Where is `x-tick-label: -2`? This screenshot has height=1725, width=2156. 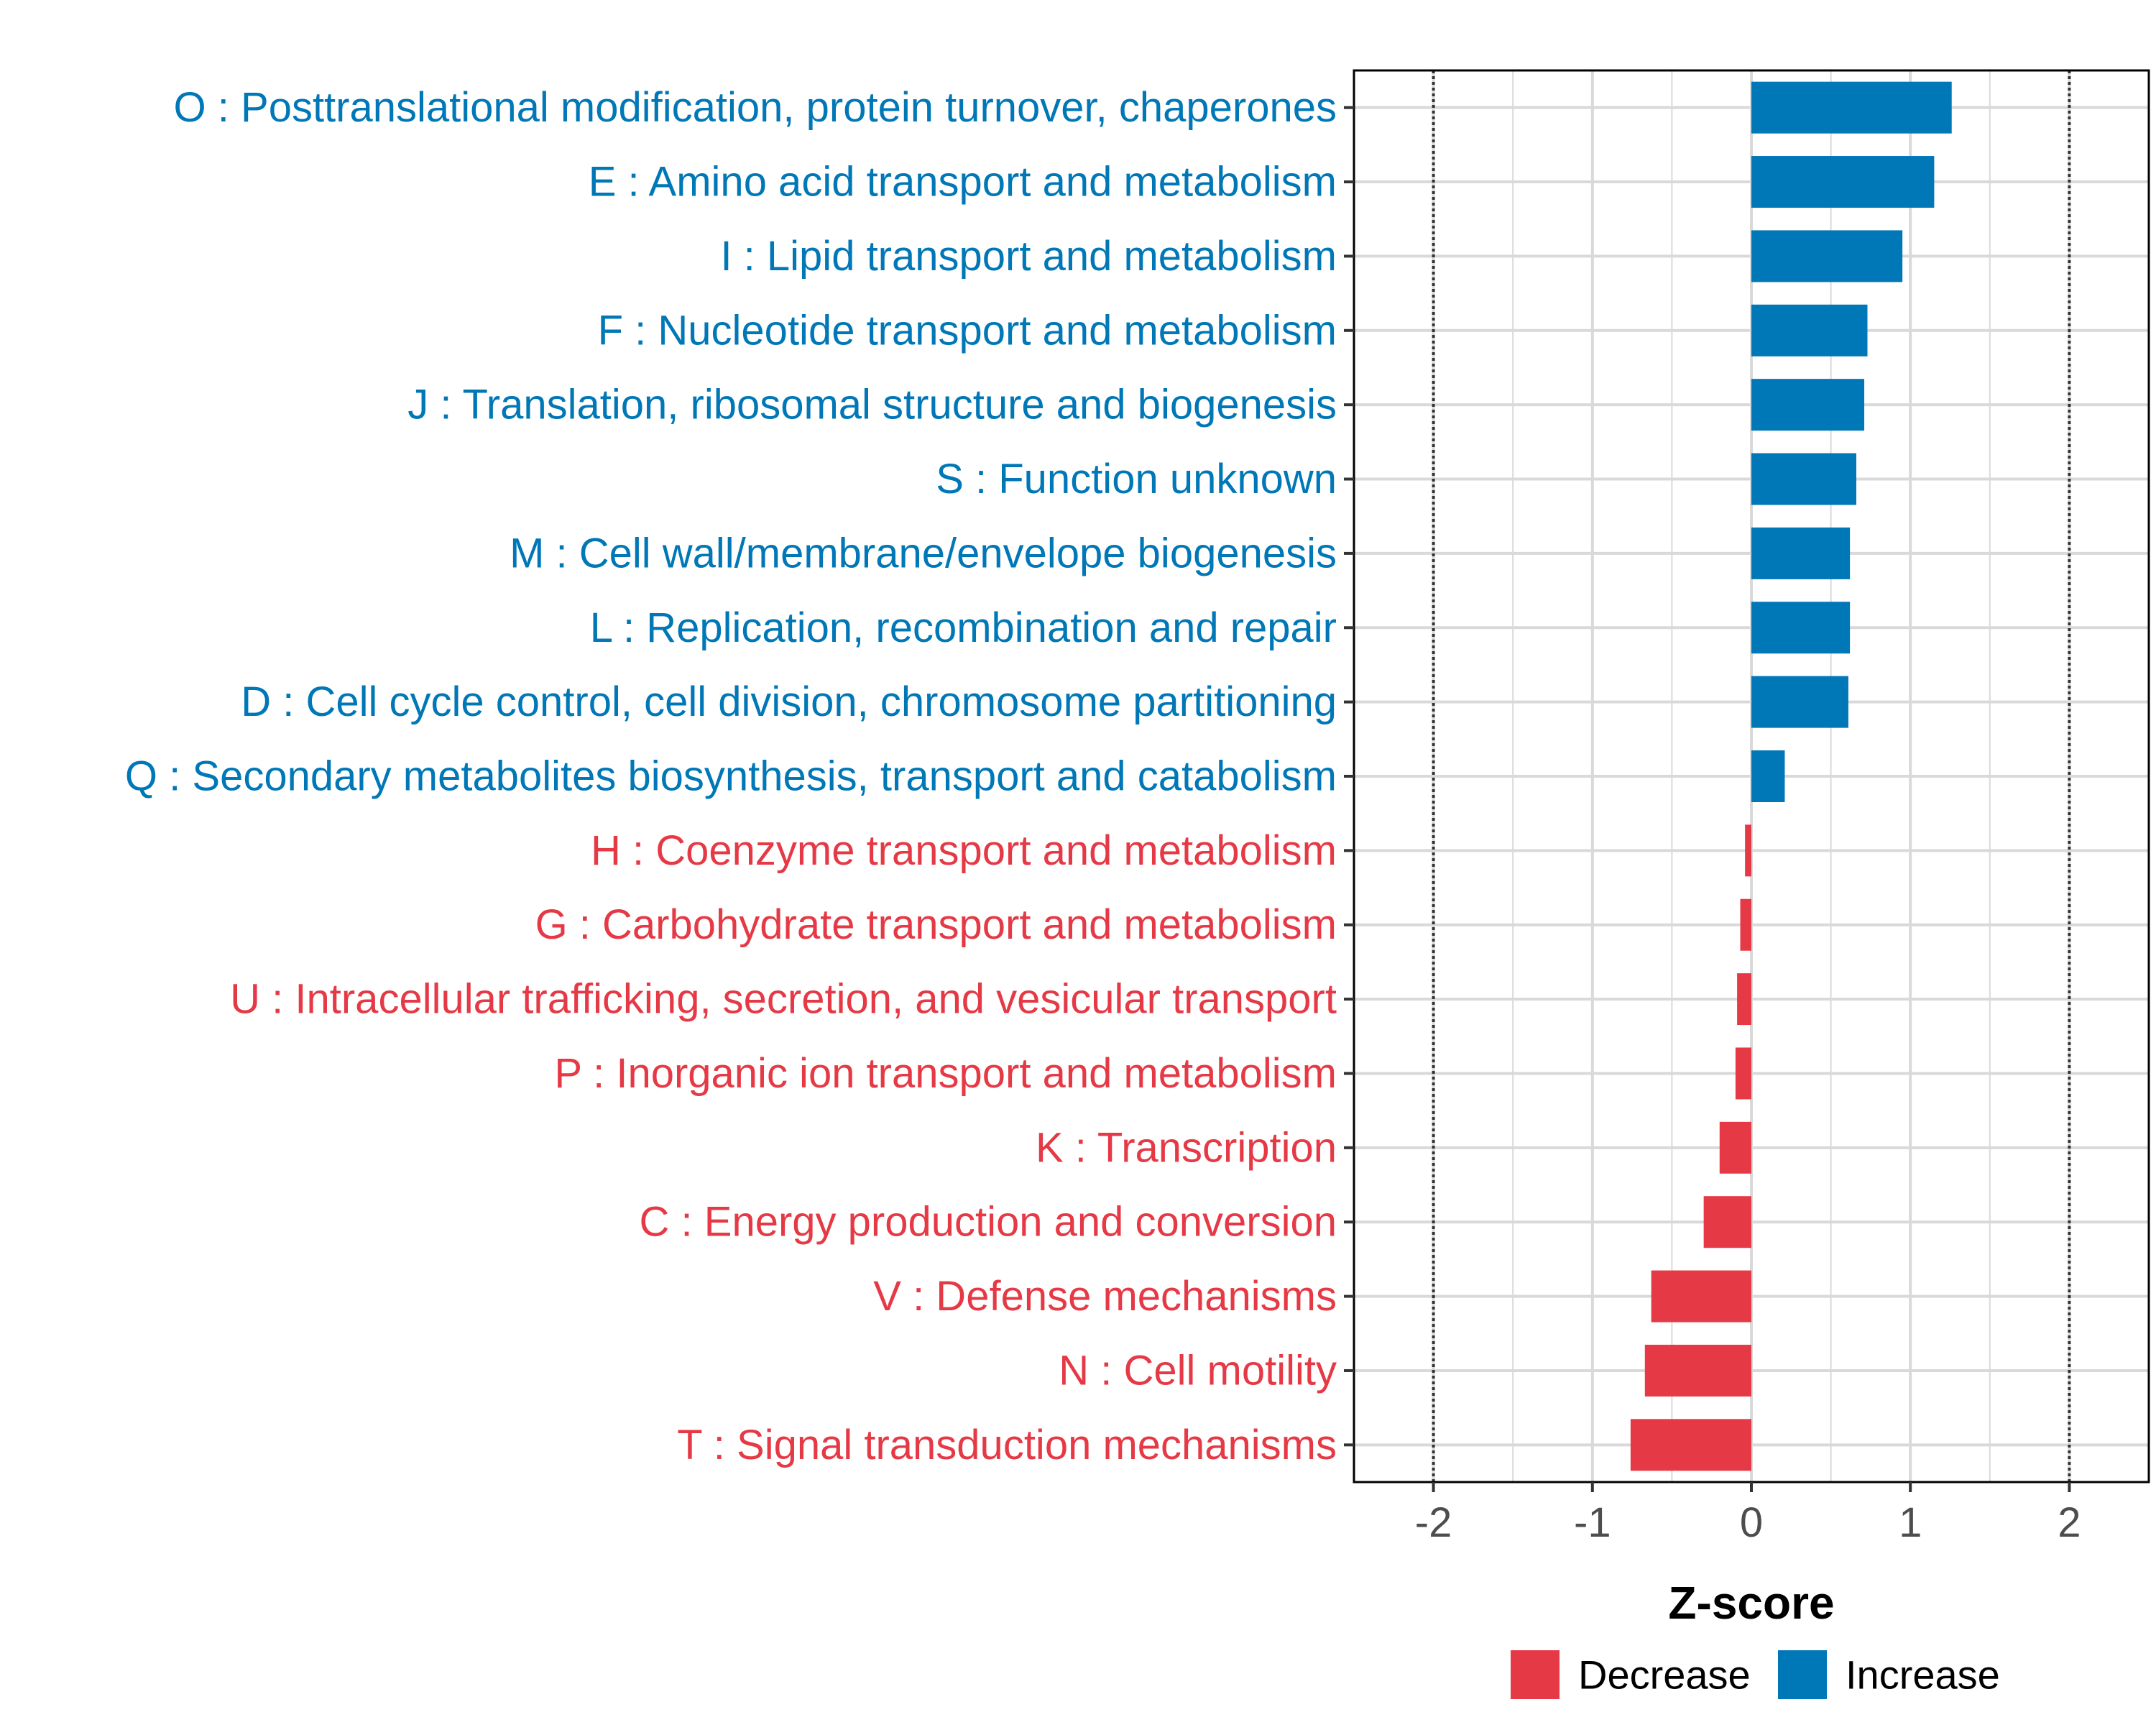 x-tick-label: -2 is located at coordinates (1433, 1522).